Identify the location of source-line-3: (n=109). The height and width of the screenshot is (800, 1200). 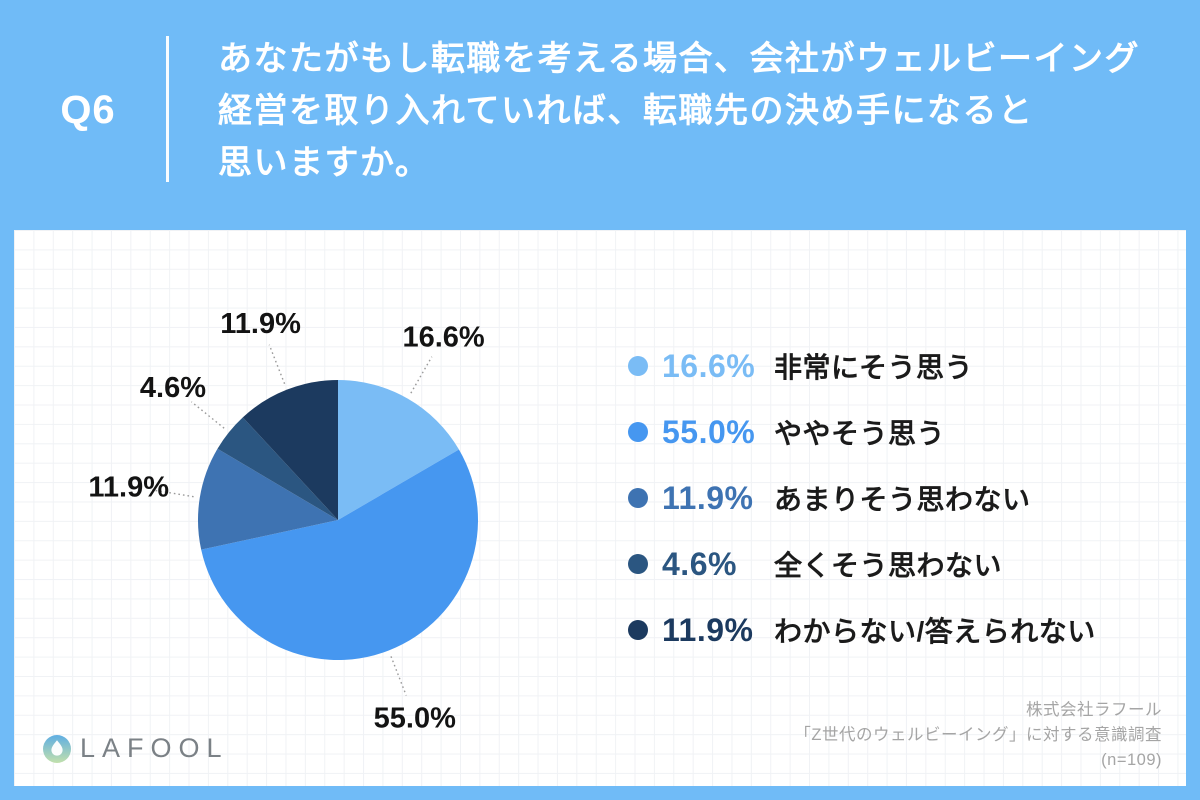
(1131, 760).